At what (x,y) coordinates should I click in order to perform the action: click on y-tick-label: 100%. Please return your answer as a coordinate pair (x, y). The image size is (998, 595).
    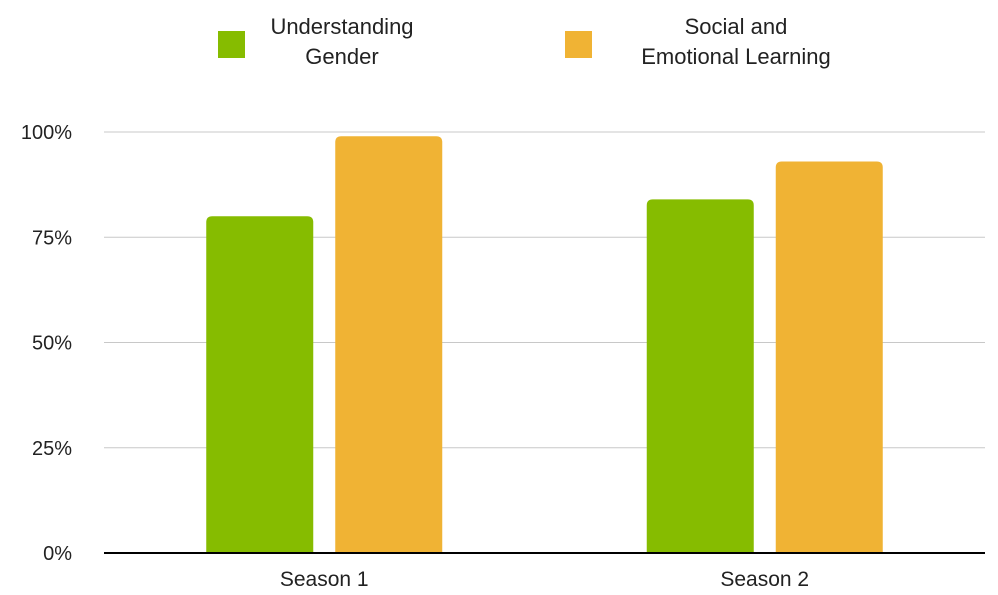
    Looking at the image, I should click on (46, 133).